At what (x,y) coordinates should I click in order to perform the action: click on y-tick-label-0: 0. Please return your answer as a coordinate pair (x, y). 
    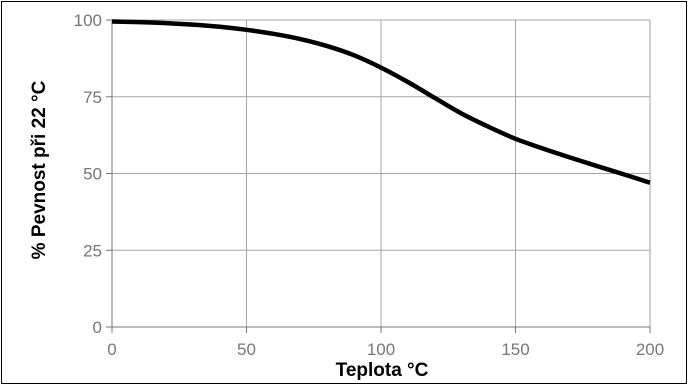
    Looking at the image, I should click on (97, 327).